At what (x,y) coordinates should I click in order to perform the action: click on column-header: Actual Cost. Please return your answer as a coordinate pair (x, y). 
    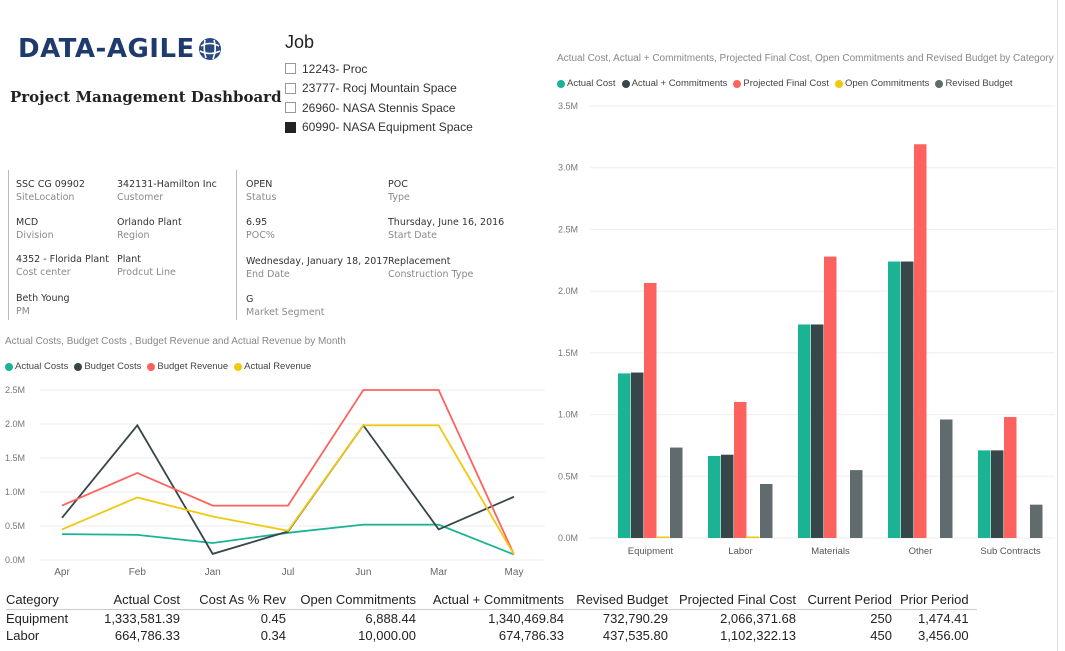
    Looking at the image, I should click on (146, 599).